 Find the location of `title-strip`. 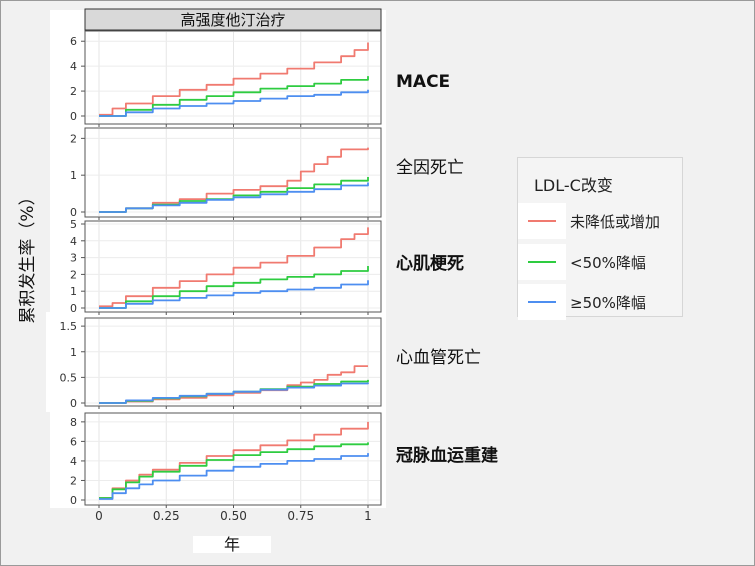

title-strip is located at coordinates (233, 19).